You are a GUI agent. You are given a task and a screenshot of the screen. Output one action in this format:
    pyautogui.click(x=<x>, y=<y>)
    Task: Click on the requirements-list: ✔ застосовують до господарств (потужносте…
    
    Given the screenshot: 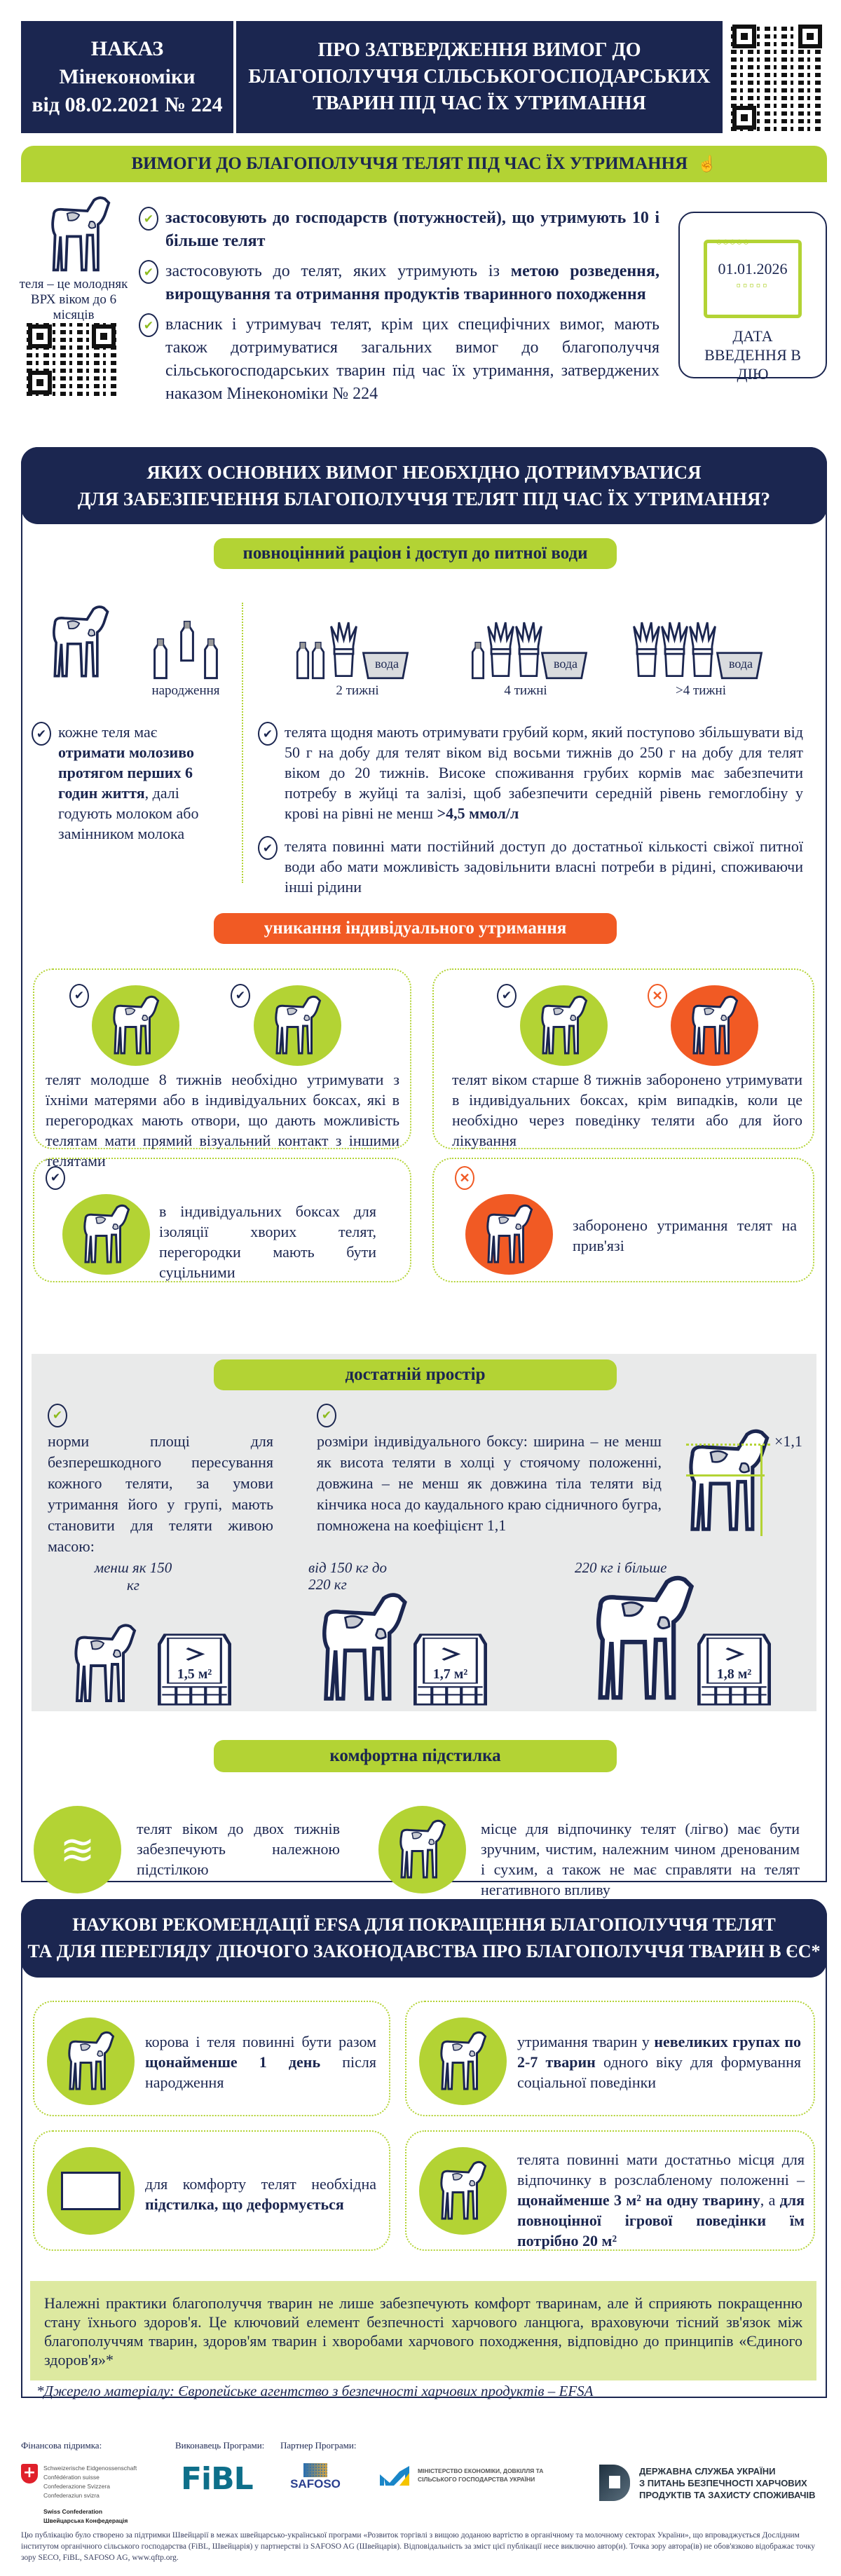 What is the action you would take?
    pyautogui.click(x=399, y=306)
    